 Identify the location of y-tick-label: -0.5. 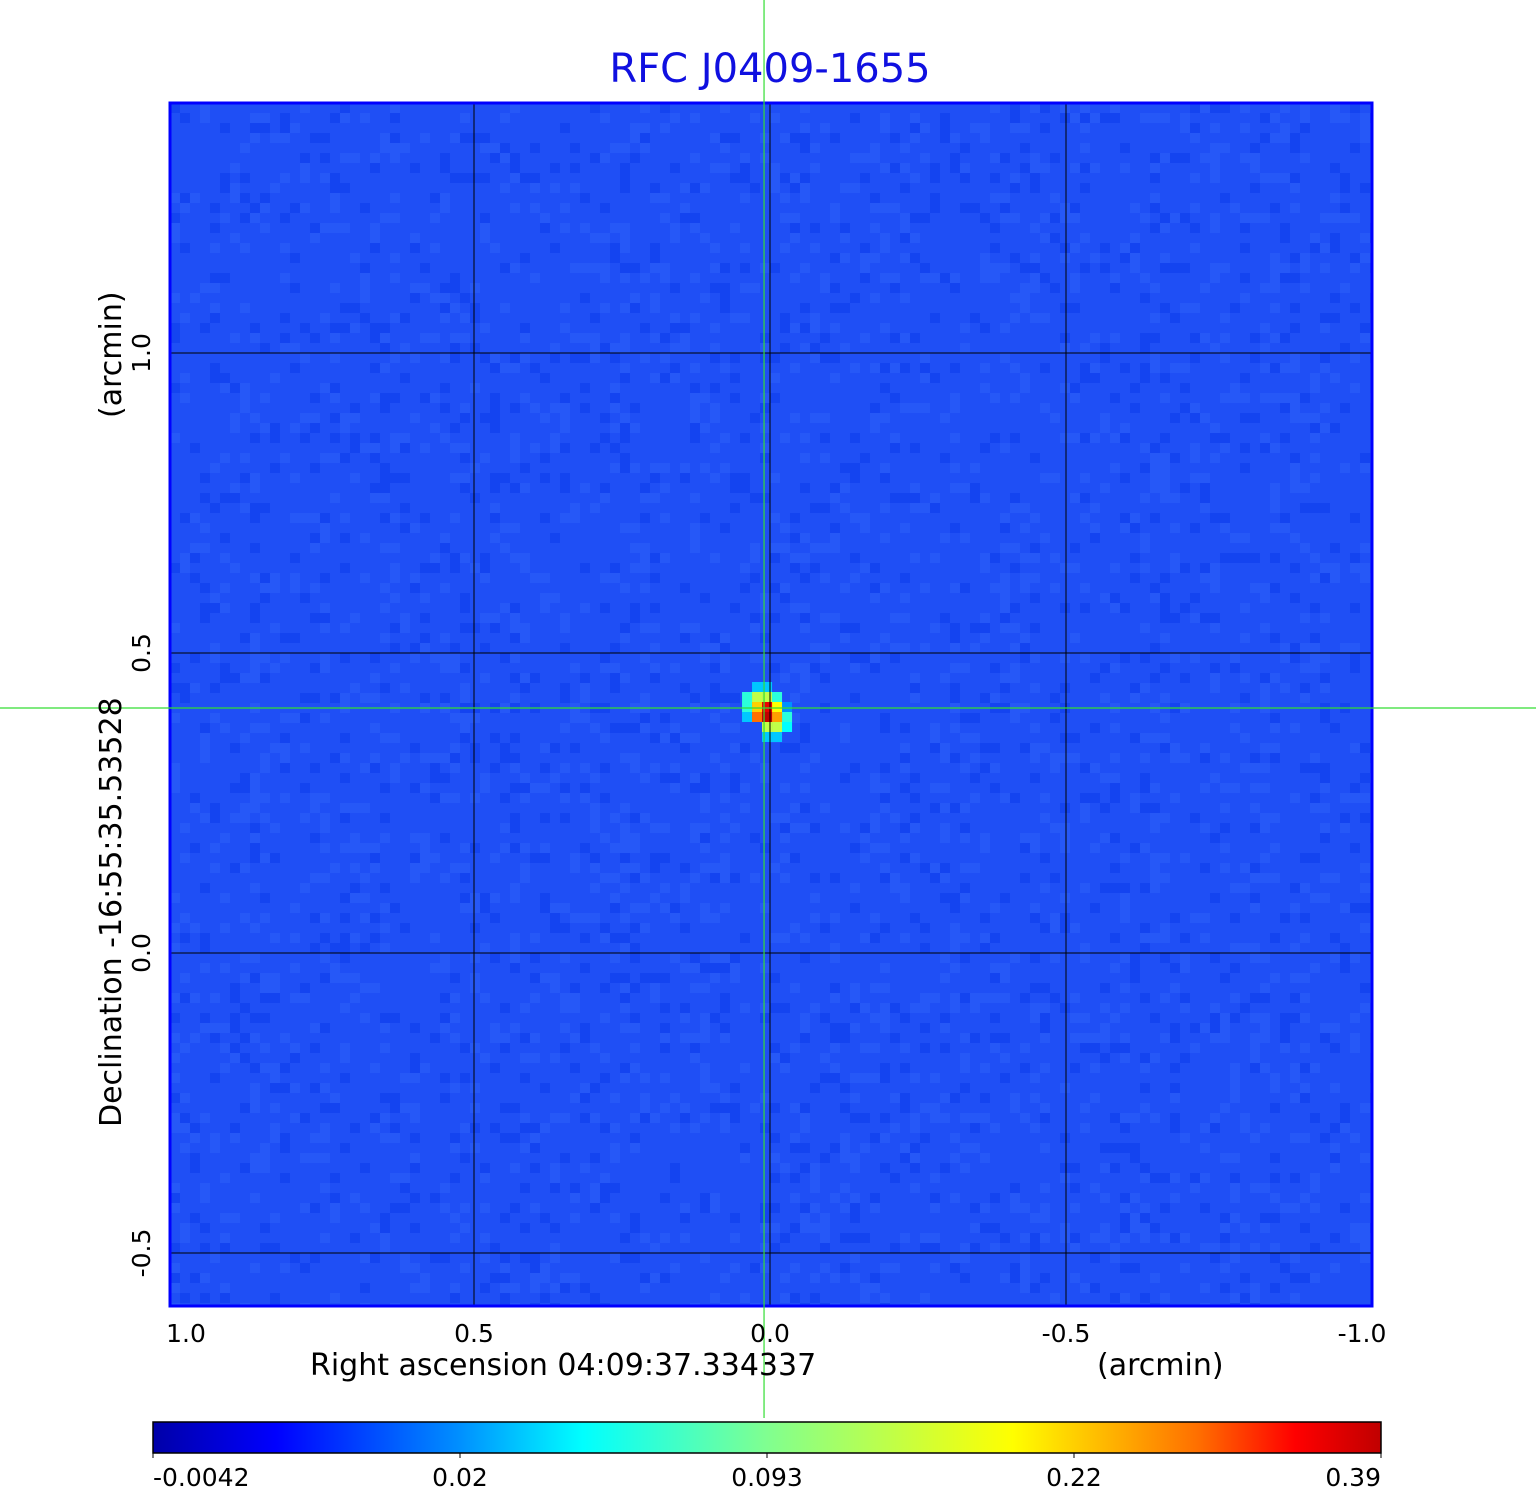
(141, 1253).